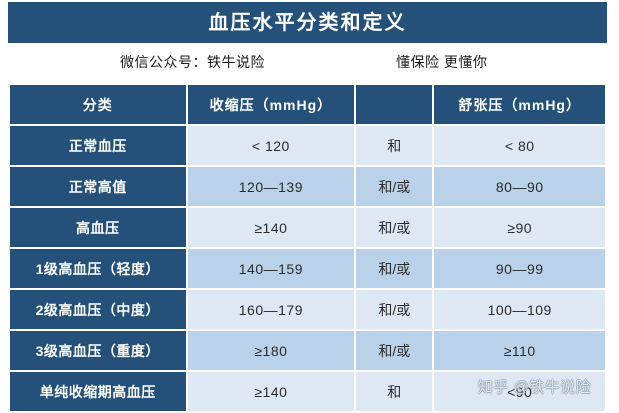 Image resolution: width=619 pixels, height=413 pixels. What do you see at coordinates (271, 309) in the screenshot?
I see `row-systolic: 160—179` at bounding box center [271, 309].